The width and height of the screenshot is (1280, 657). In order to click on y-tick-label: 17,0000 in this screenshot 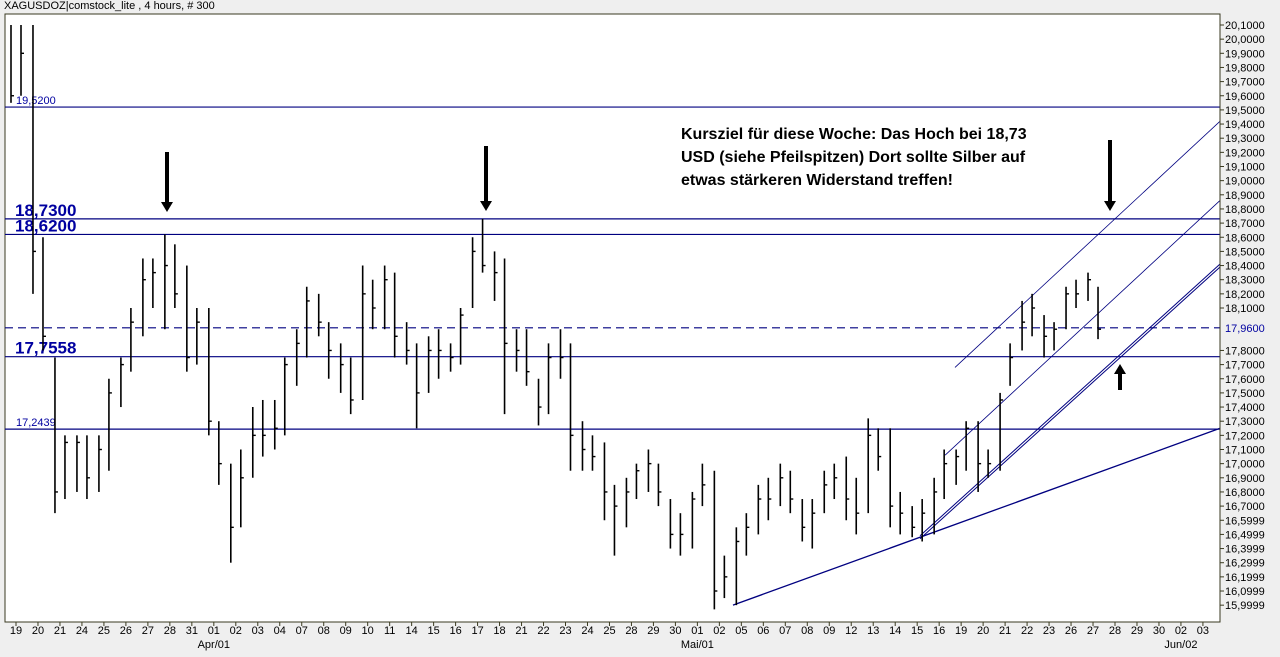, I will do `click(1245, 465)`.